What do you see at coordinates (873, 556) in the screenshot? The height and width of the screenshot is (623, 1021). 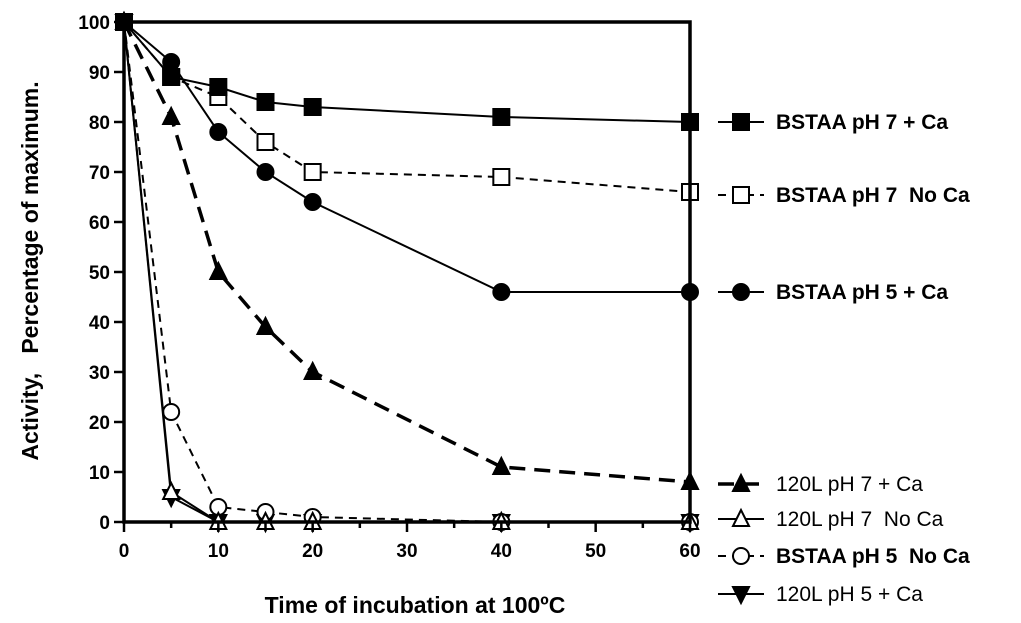 I see `legend-label: BSTAA pH 5 No Ca` at bounding box center [873, 556].